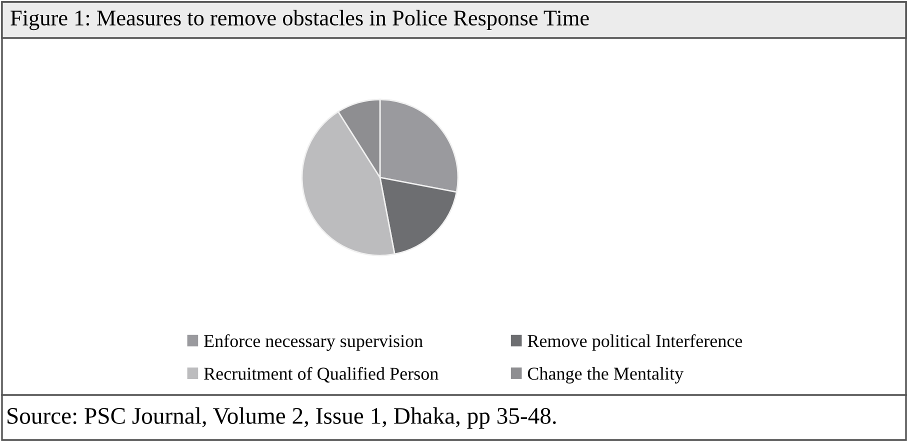  Describe the element at coordinates (313, 342) in the screenshot. I see `legend-label: Enforce necessary supervision` at that location.